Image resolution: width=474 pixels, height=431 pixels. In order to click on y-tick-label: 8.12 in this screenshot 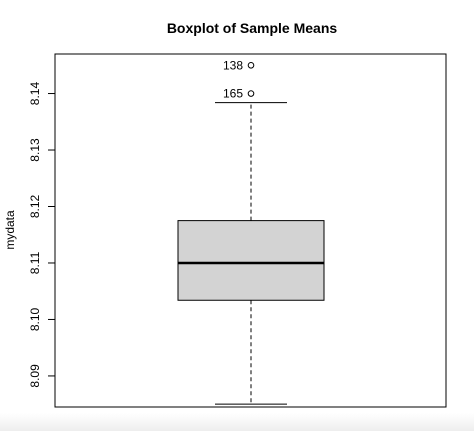, I will do `click(35, 206)`.